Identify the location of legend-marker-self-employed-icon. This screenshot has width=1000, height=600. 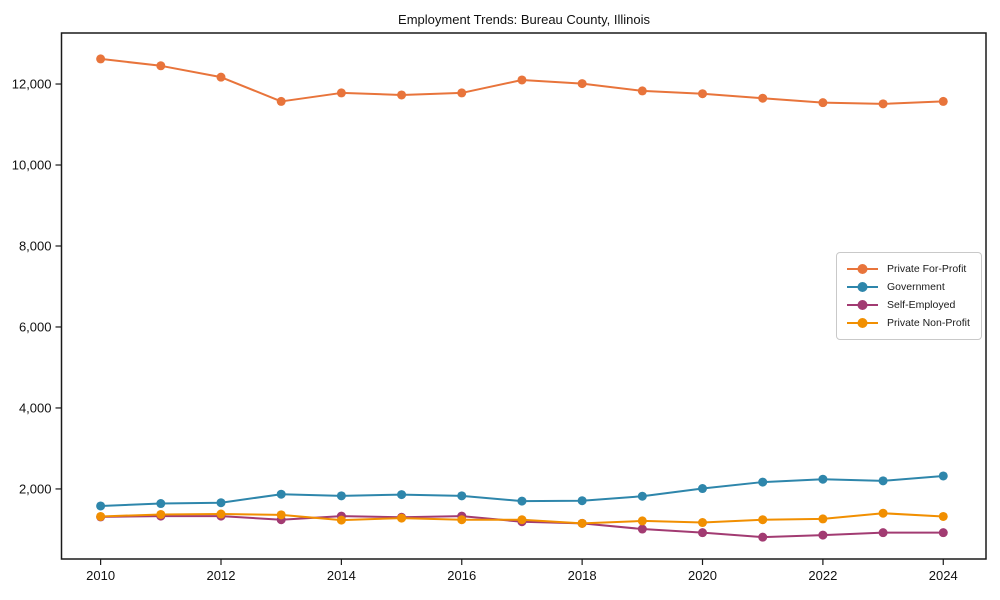
(862, 305).